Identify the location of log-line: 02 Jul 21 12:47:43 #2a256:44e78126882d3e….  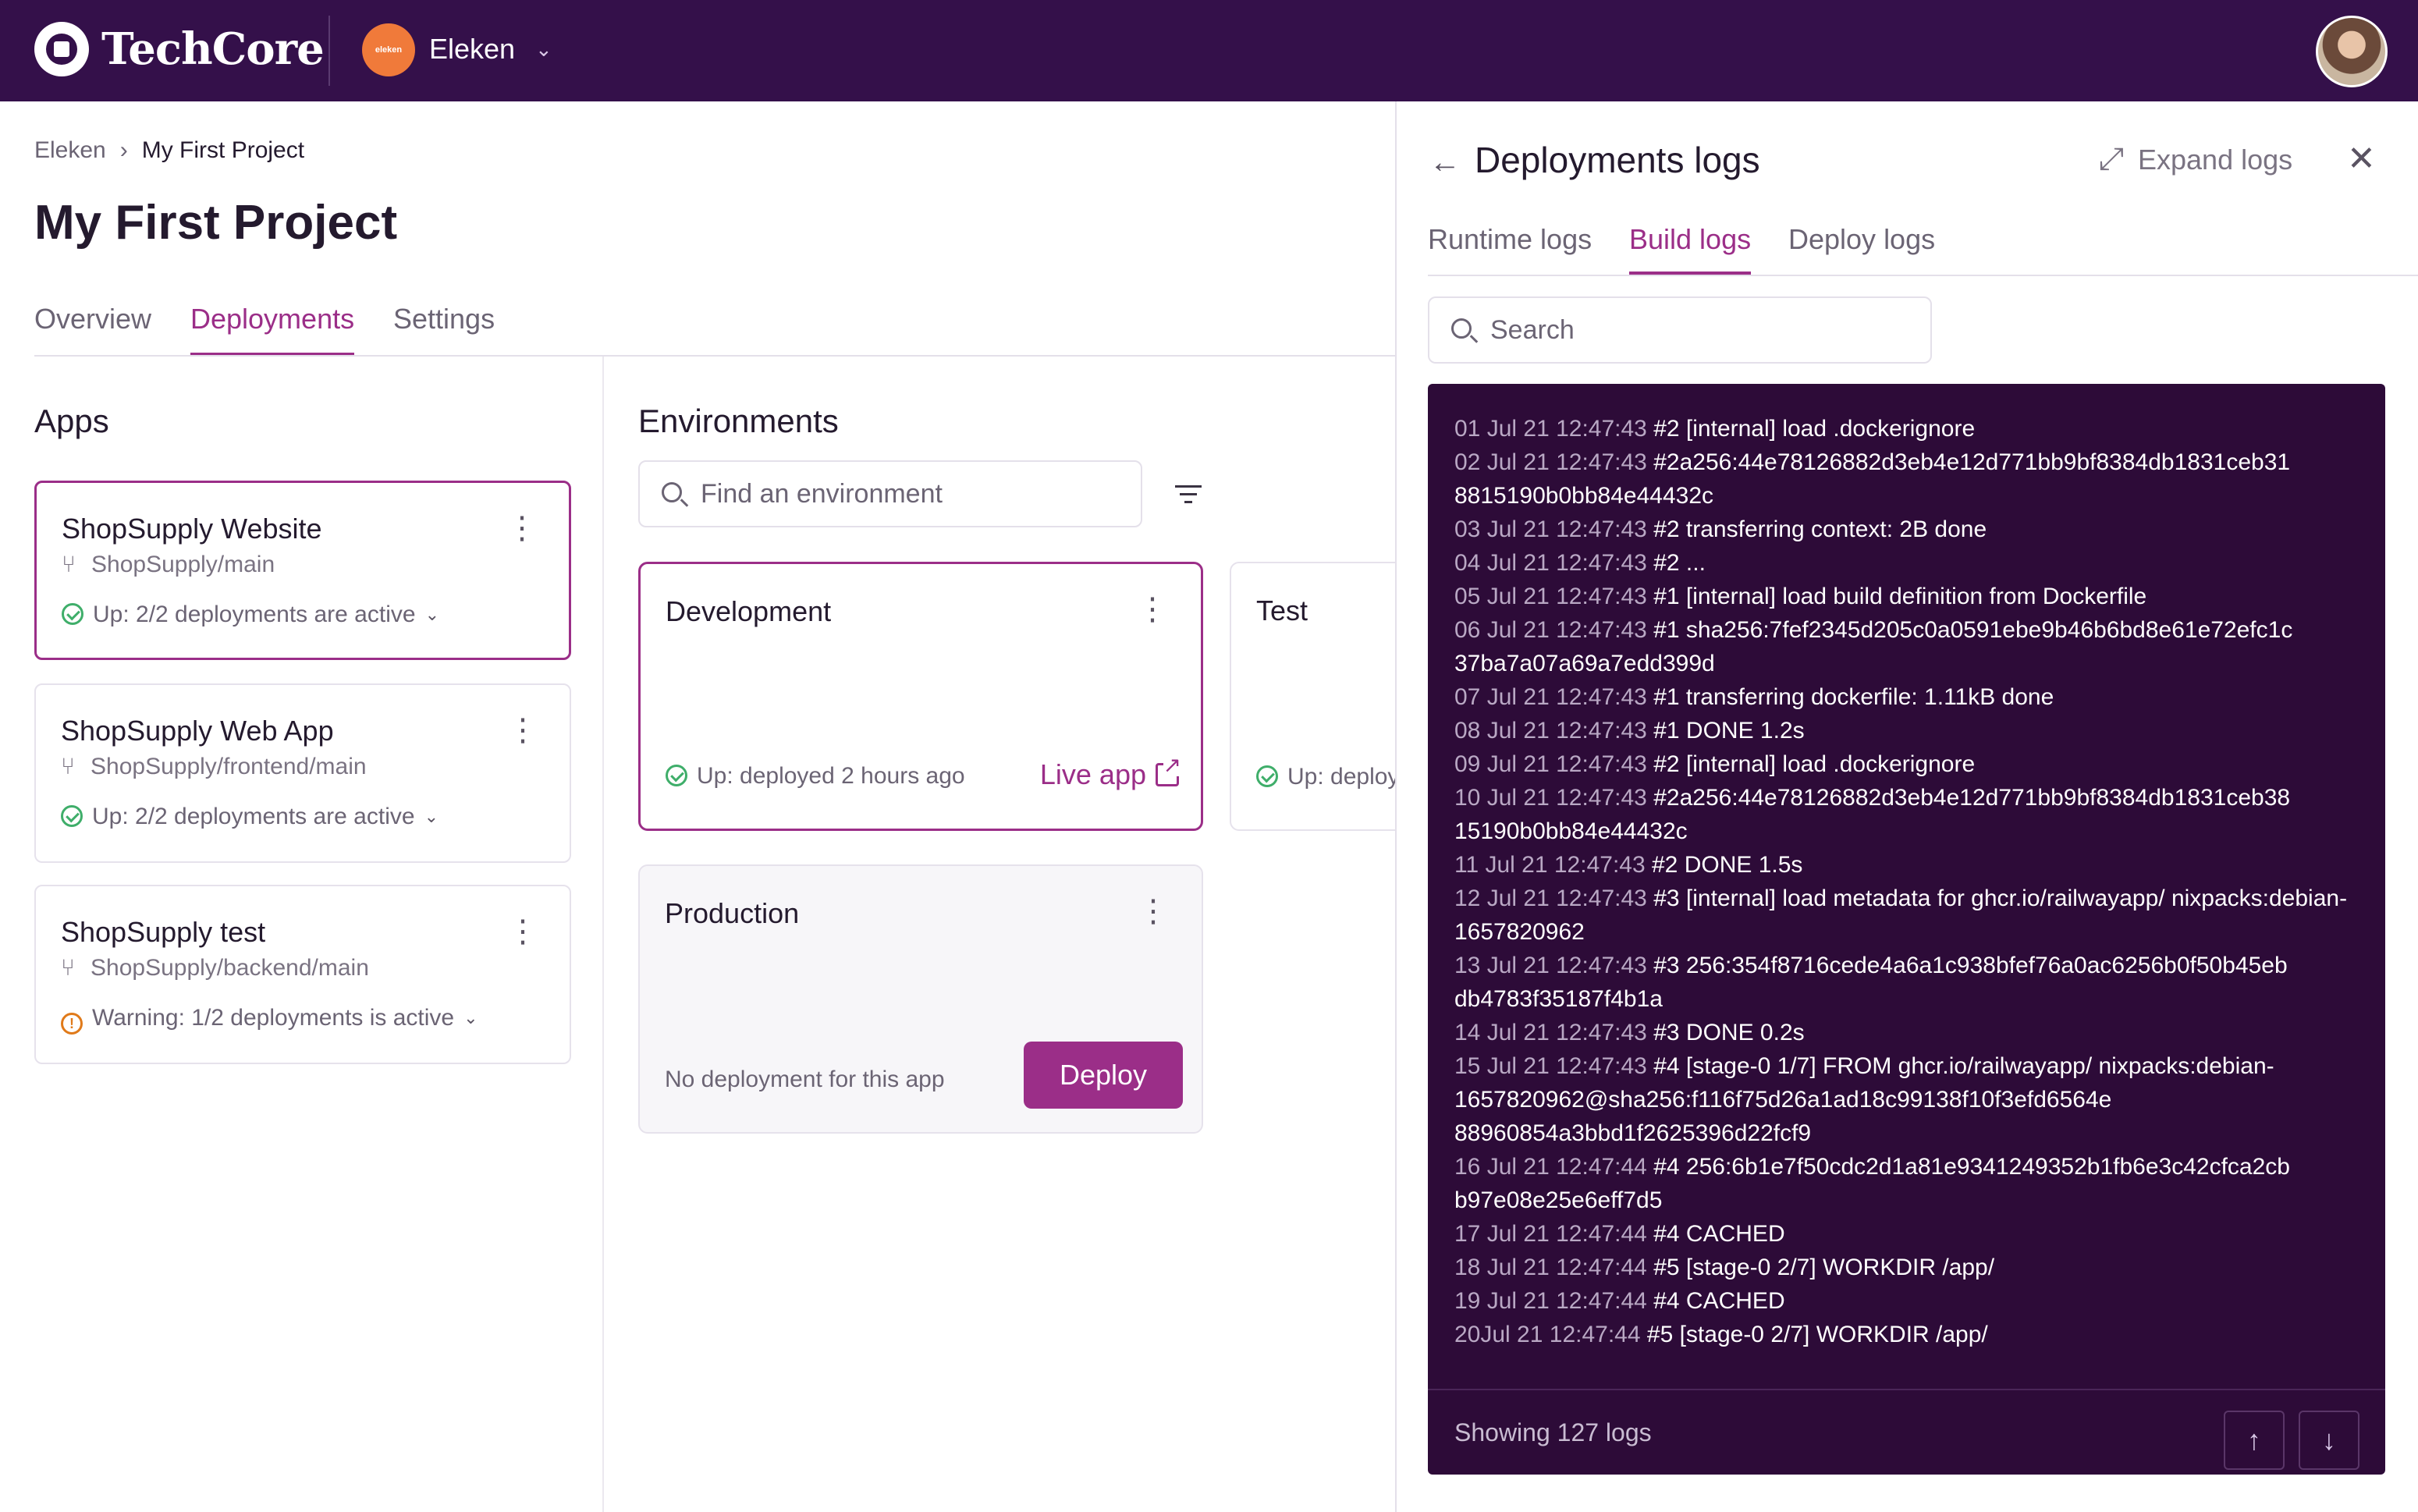
(1910, 479).